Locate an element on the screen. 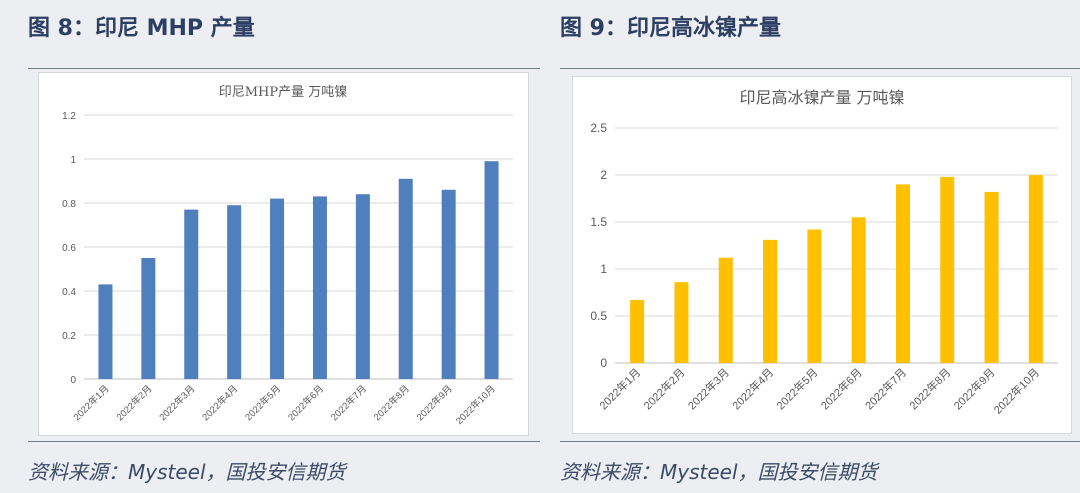 This screenshot has width=1080, height=493. y-tick-label: 2 is located at coordinates (603, 175).